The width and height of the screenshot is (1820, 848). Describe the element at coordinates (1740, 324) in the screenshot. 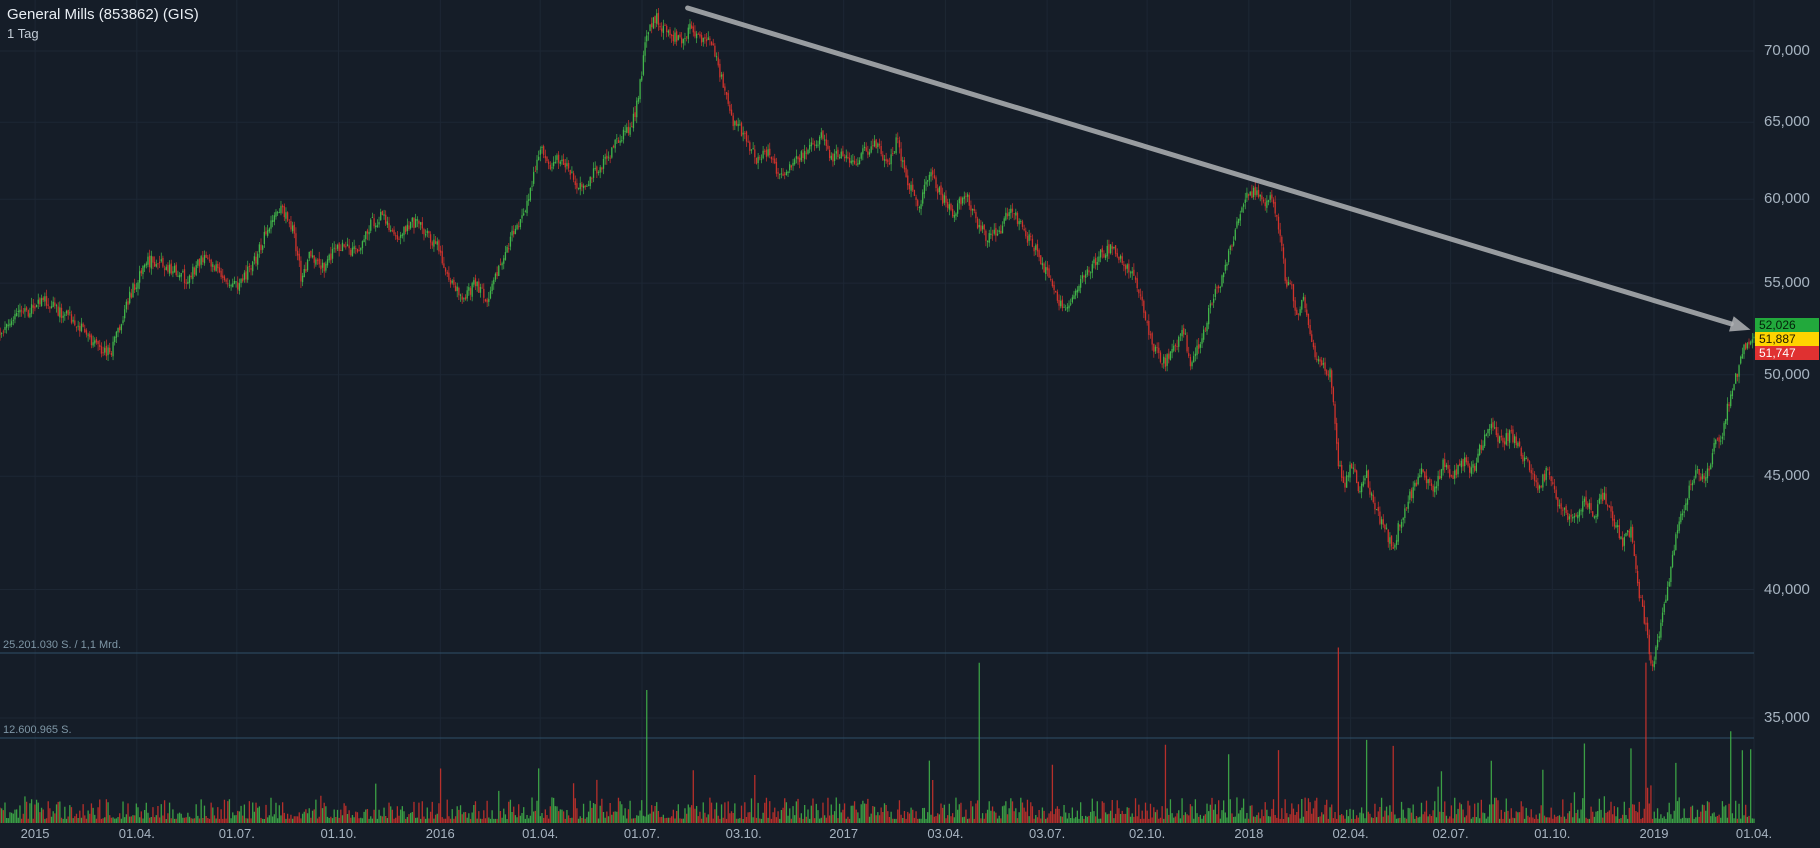

I see `trend-arrow-head` at that location.